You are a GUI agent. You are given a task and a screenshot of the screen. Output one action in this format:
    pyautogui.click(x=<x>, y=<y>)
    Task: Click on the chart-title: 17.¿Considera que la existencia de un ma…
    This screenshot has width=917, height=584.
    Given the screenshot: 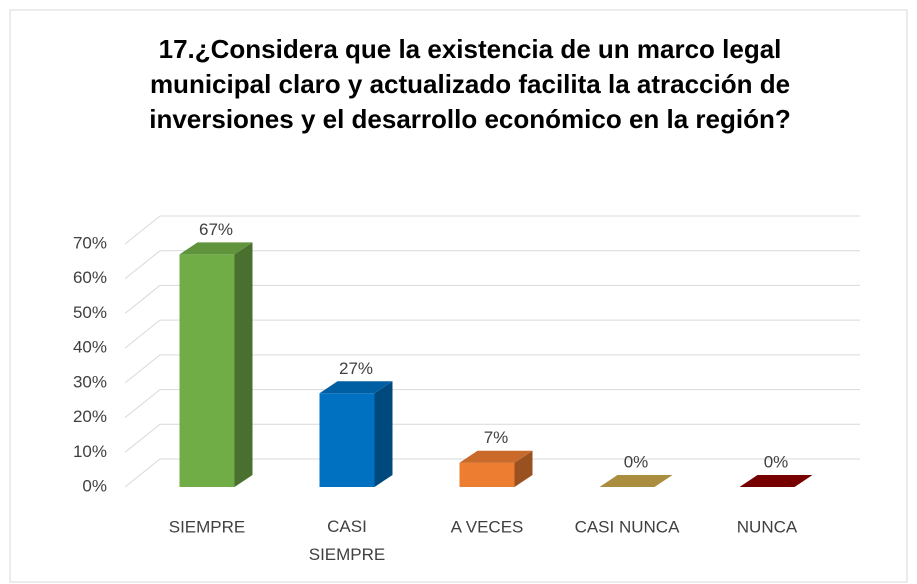 What is the action you would take?
    pyautogui.click(x=470, y=84)
    